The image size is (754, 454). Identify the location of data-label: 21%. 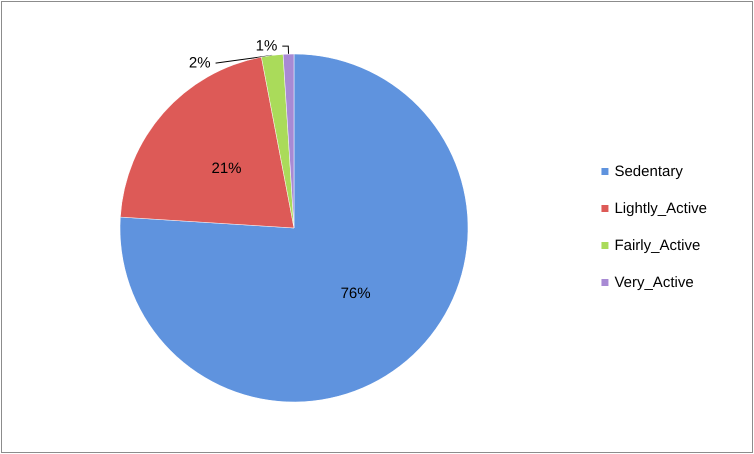
(226, 168).